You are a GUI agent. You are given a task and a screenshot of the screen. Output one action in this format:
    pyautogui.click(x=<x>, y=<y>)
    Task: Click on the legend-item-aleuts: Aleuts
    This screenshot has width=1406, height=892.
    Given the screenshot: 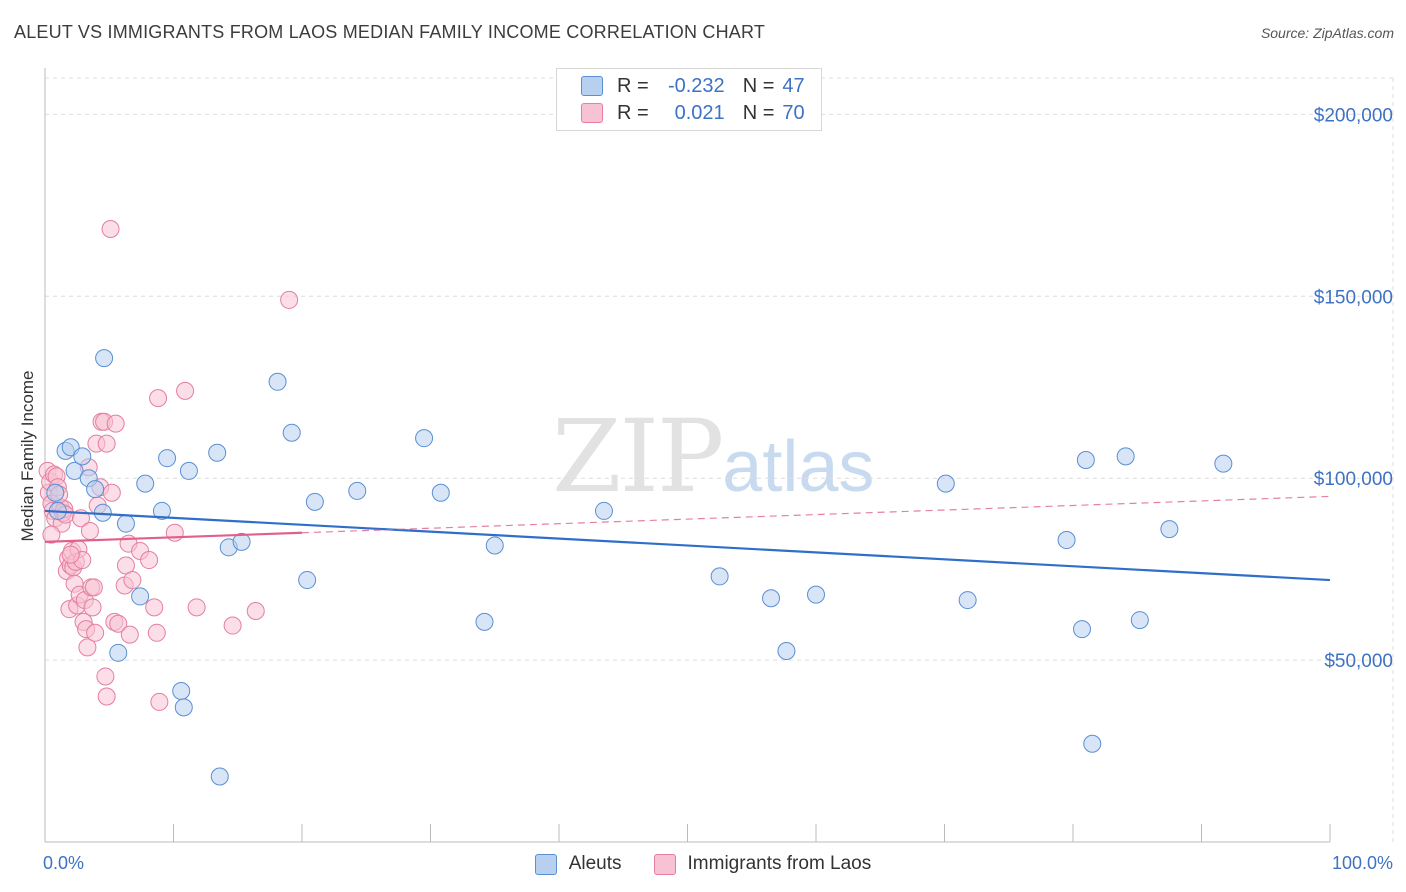 What is the action you would take?
    pyautogui.click(x=578, y=864)
    